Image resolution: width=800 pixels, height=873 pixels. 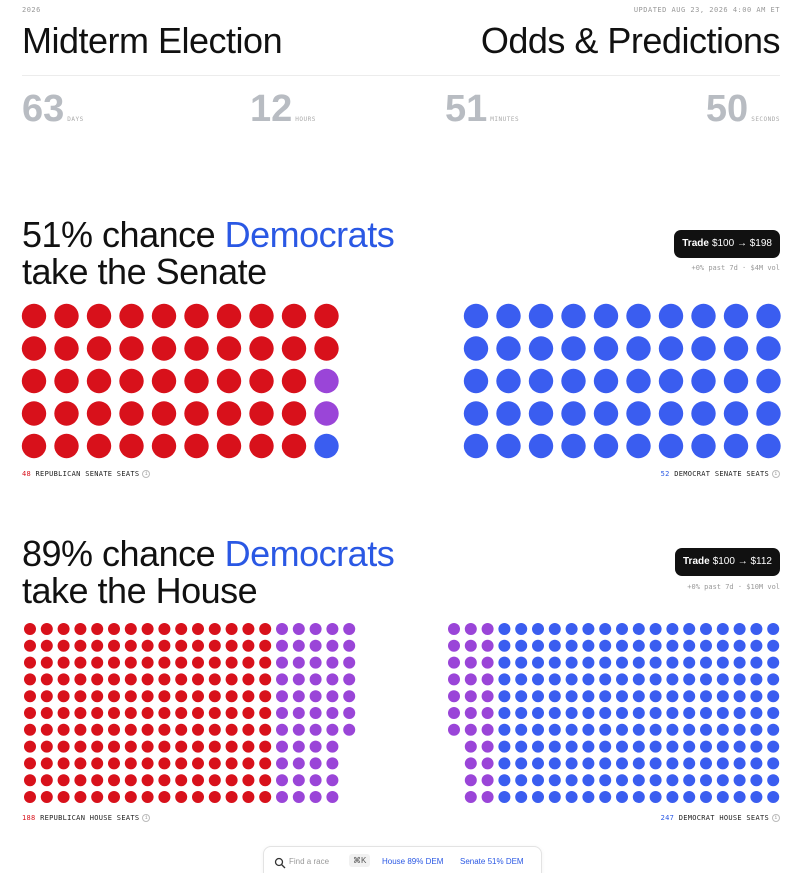 I want to click on seat-label: 48 REPUBLICAN SENATE SEATS i, so click(x=86, y=474).